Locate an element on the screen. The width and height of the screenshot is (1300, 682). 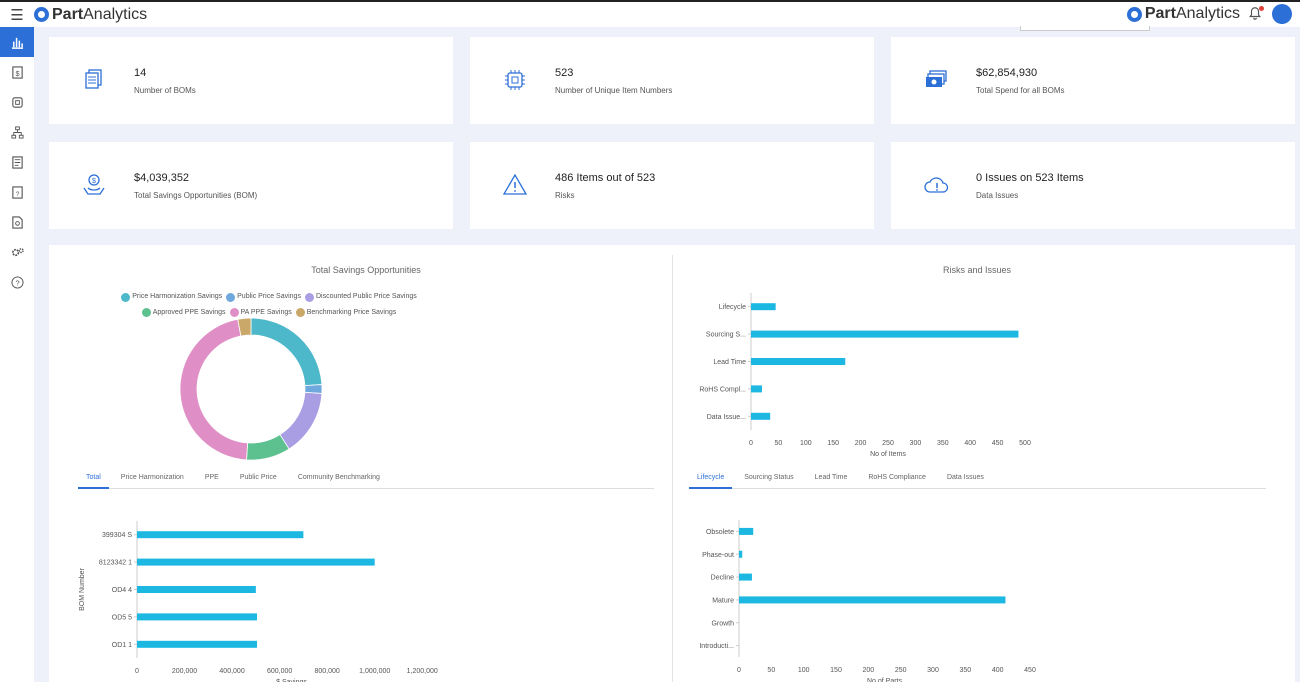
x-tick-label: 600,000 is located at coordinates (279, 671).